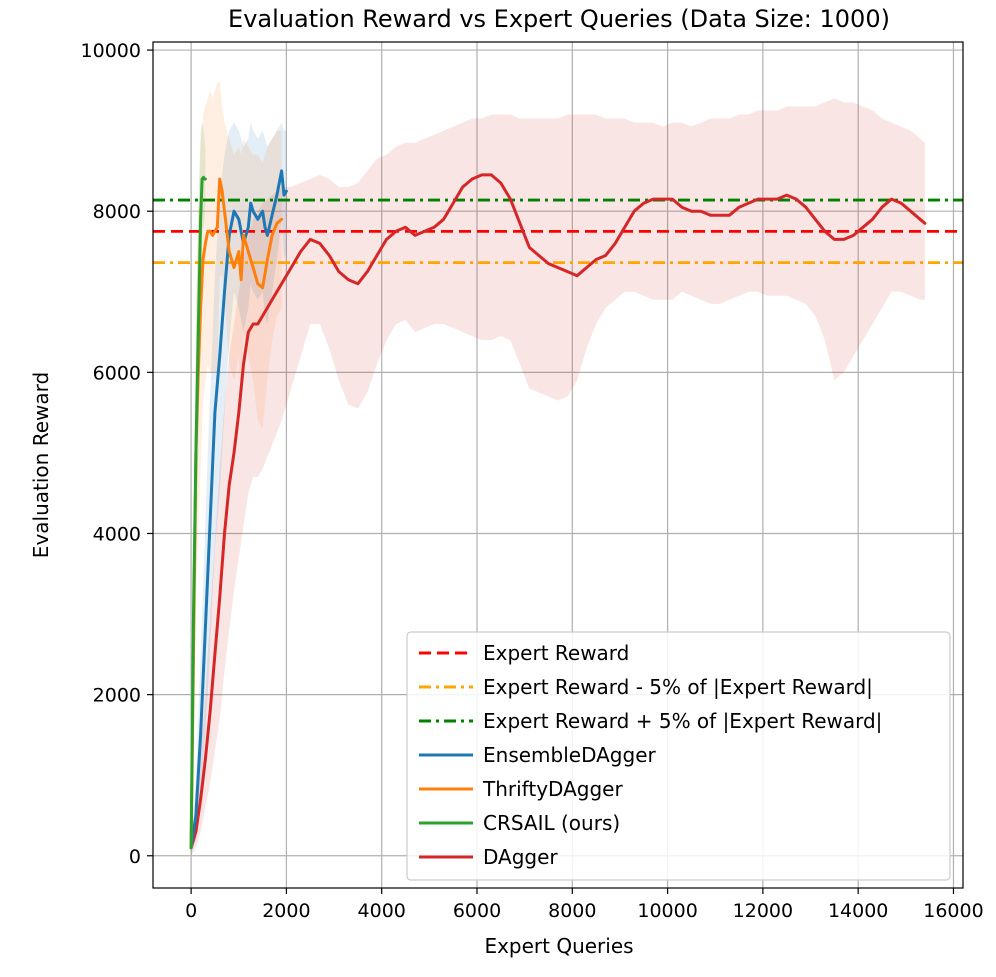  Describe the element at coordinates (570, 755) in the screenshot. I see `legend-label: EnsembleDAgger` at that location.